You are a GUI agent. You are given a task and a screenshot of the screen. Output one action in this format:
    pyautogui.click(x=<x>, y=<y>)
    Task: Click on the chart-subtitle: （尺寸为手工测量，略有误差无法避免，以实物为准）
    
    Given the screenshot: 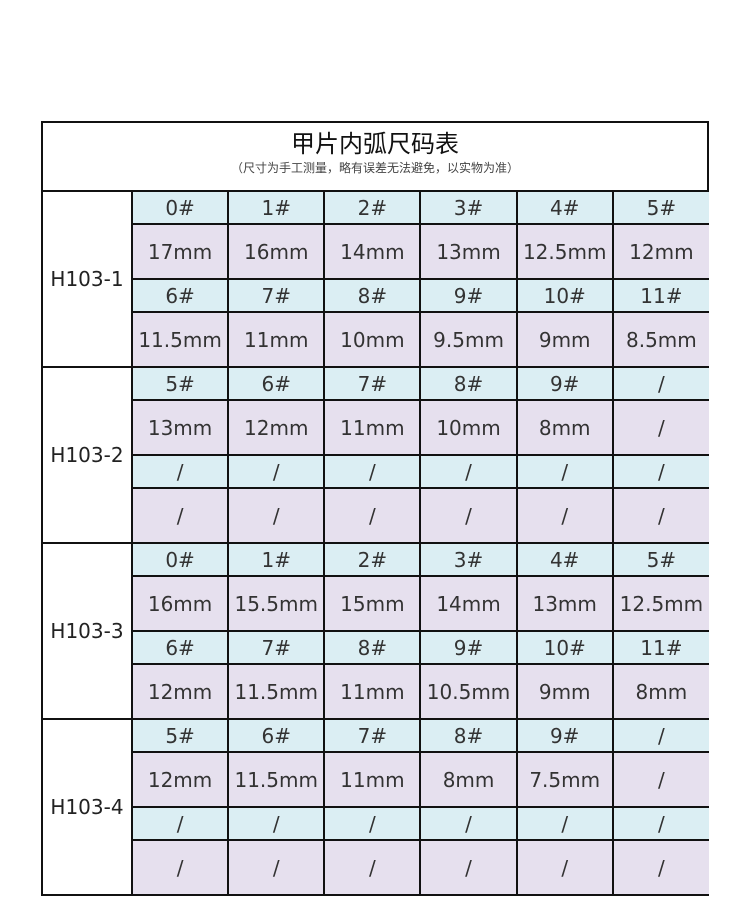 What is the action you would take?
    pyautogui.click(x=374, y=168)
    